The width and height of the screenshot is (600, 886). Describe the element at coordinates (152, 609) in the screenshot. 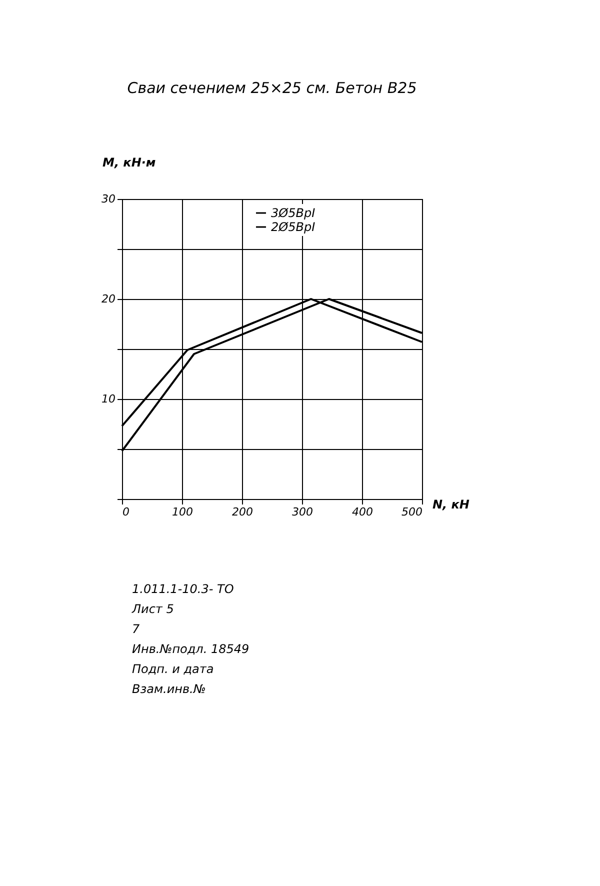

I see `text: Лист 5` at that location.